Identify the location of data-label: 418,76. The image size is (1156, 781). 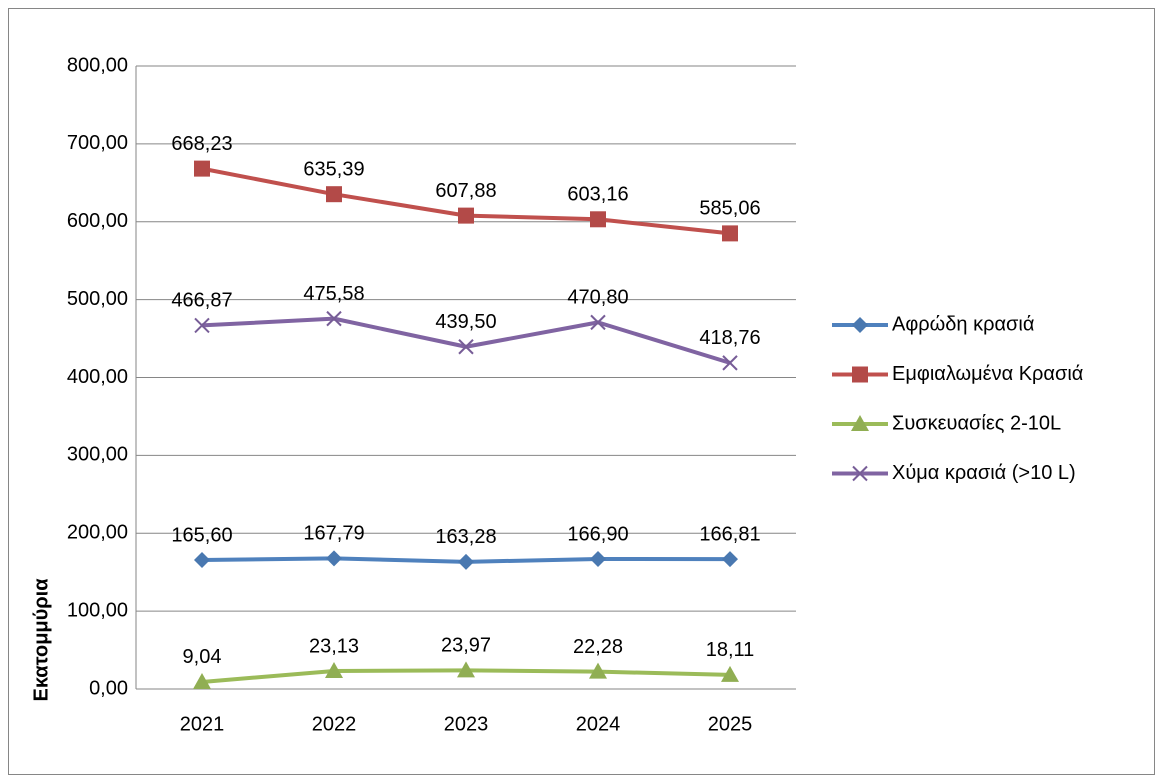
(729, 338).